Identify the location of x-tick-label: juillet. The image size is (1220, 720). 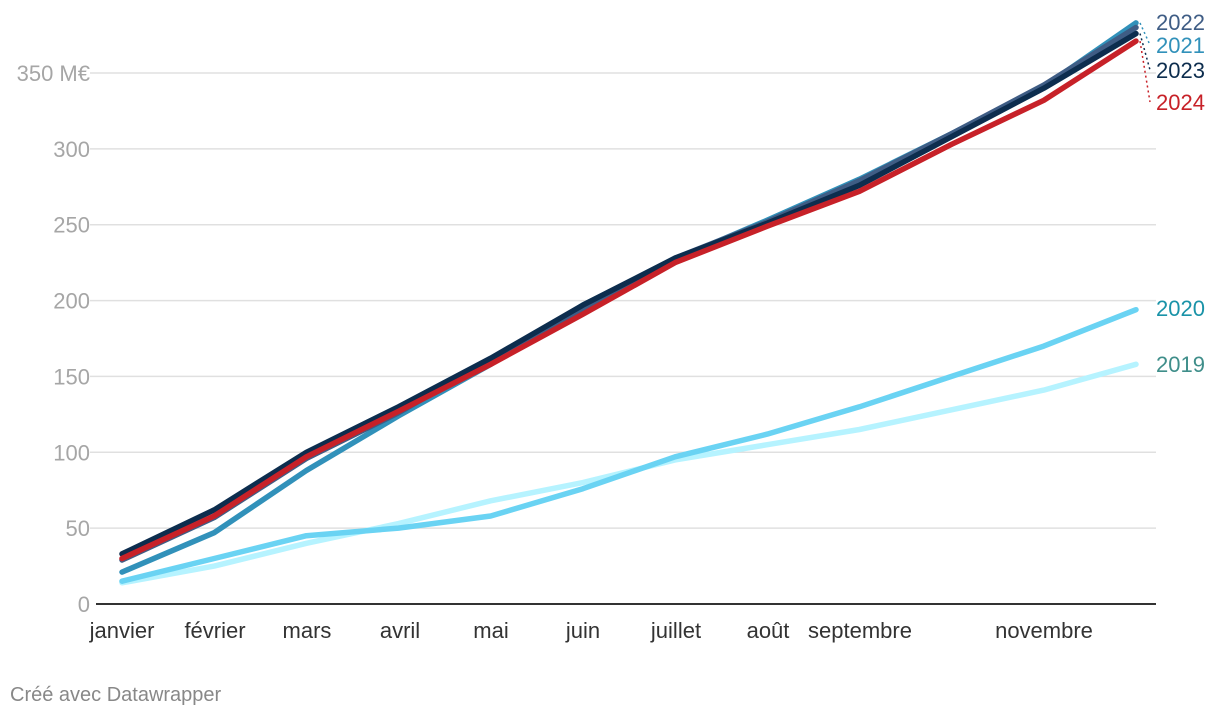
(675, 630).